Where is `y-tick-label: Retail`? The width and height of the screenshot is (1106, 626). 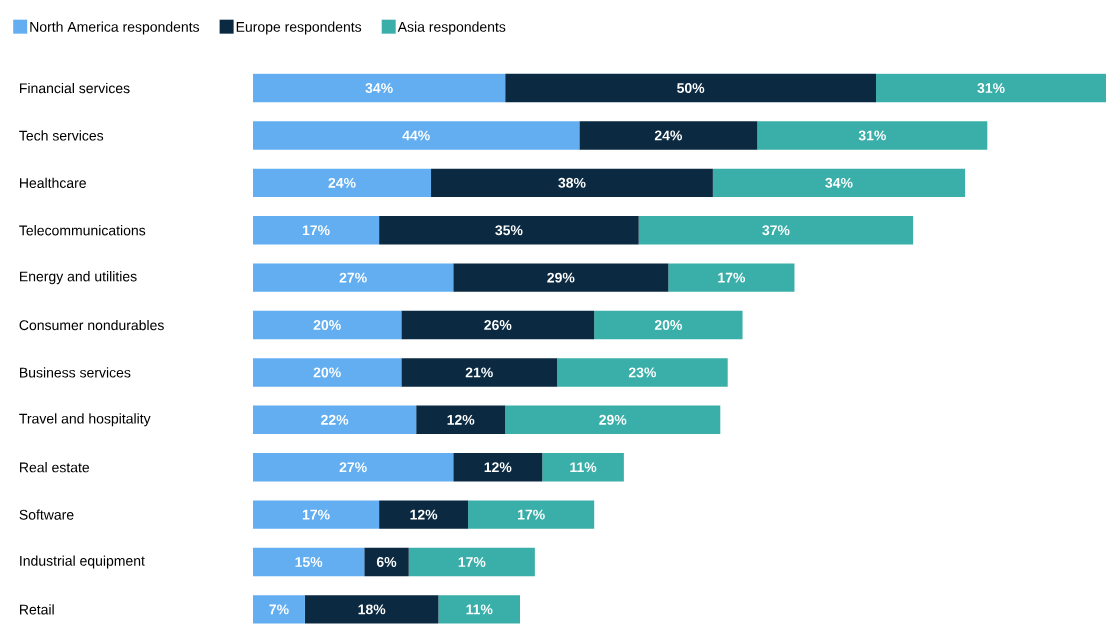 y-tick-label: Retail is located at coordinates (37, 609).